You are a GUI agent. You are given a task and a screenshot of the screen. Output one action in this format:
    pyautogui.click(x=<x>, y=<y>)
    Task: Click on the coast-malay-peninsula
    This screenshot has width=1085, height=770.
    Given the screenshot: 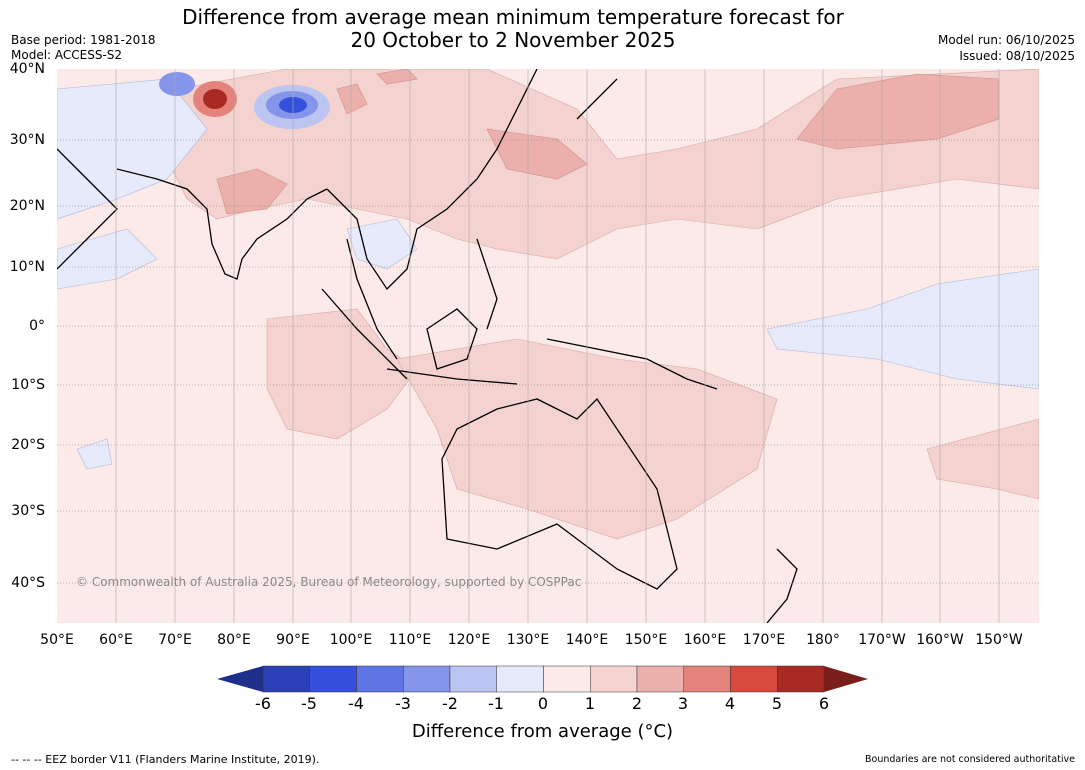 What is the action you would take?
    pyautogui.click(x=372, y=299)
    